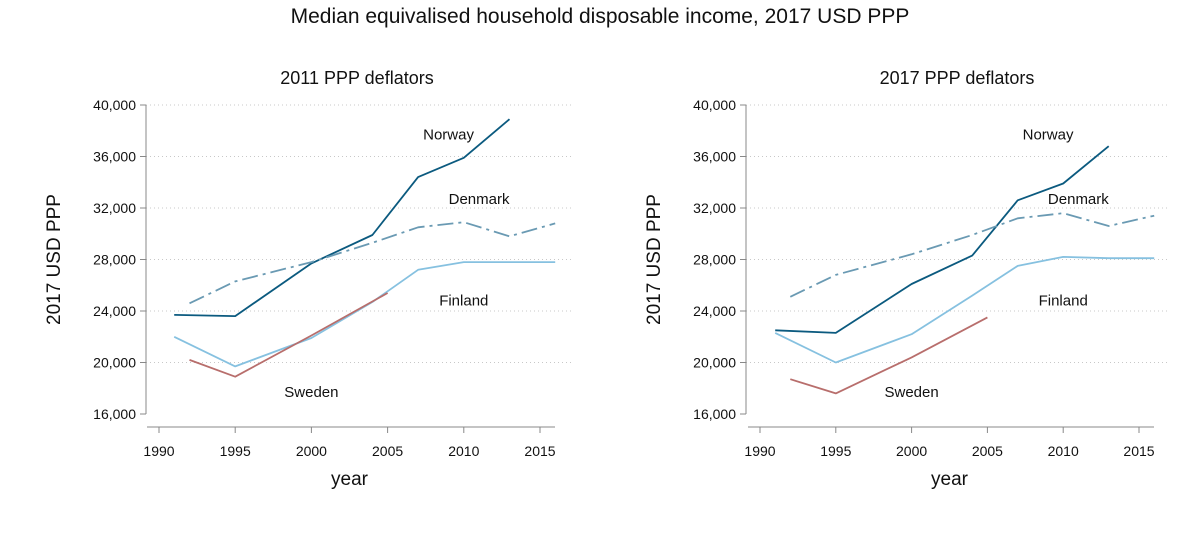 This screenshot has height=545, width=1200. What do you see at coordinates (356, 78) in the screenshot?
I see `panel-title: 2011 PPP deflators` at bounding box center [356, 78].